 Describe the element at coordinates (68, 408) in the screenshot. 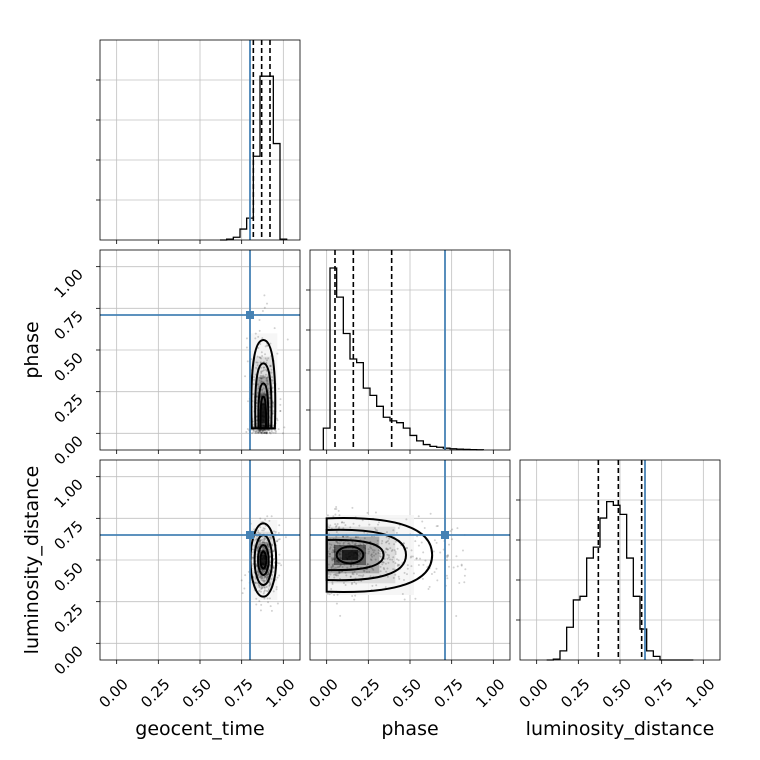

I see `y-tick-label: 0.25` at that location.